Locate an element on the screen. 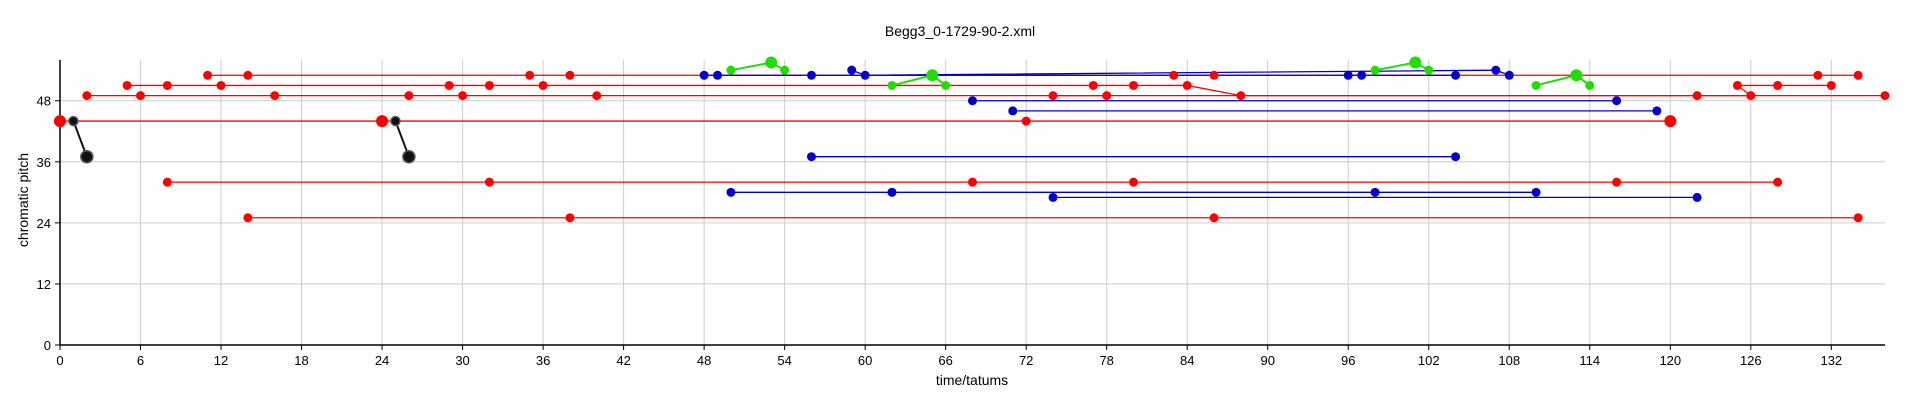 The width and height of the screenshot is (1920, 401). x-tick-label: 48 is located at coordinates (704, 360).